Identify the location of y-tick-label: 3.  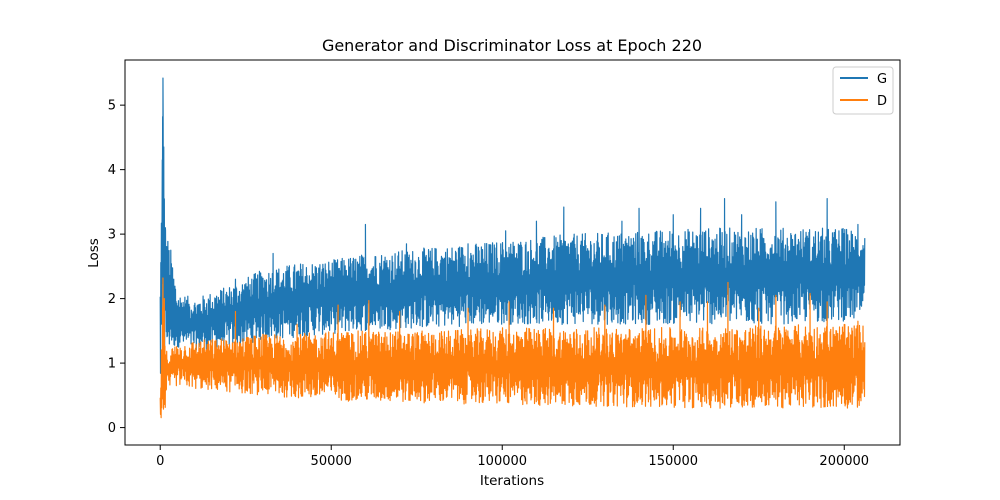
(112, 235).